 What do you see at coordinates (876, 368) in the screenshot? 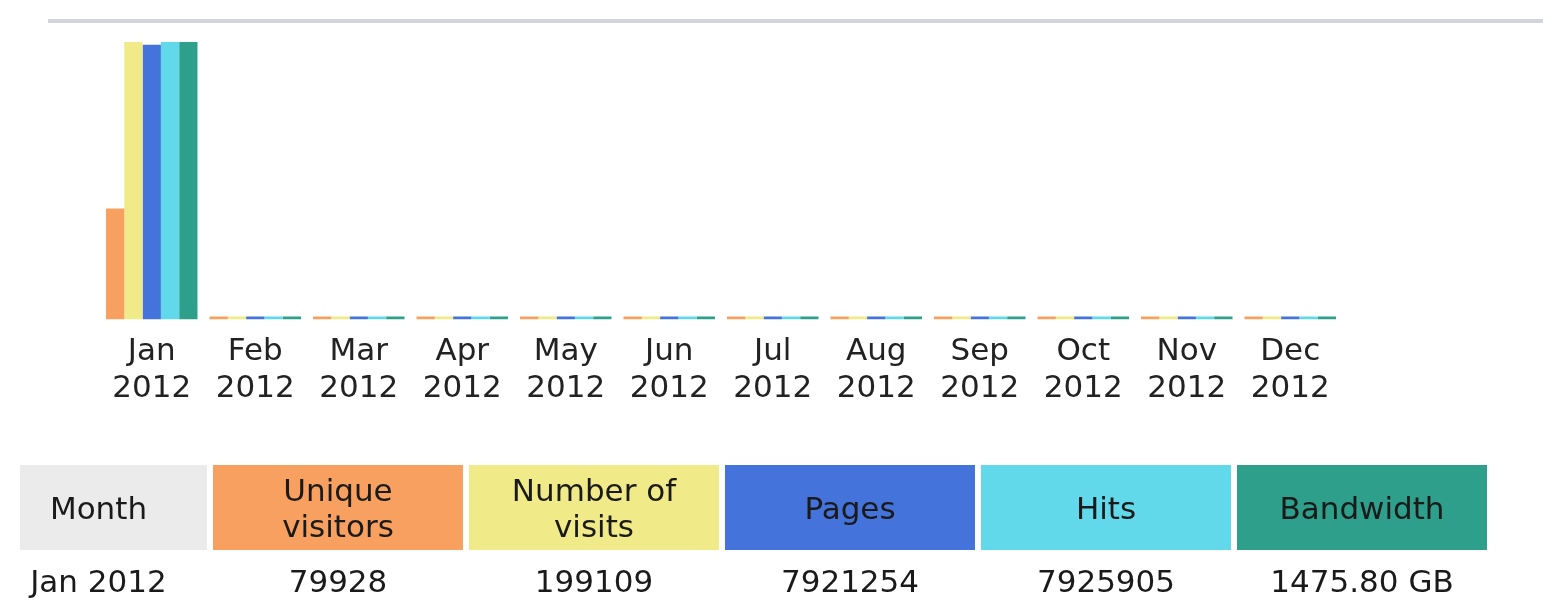
I see `x-tick-label: Aug 2012` at bounding box center [876, 368].